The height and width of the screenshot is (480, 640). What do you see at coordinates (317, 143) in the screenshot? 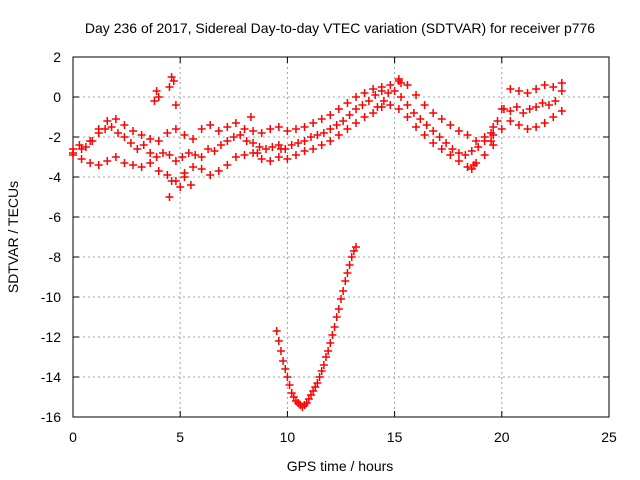
I see `series-lower-band` at bounding box center [317, 143].